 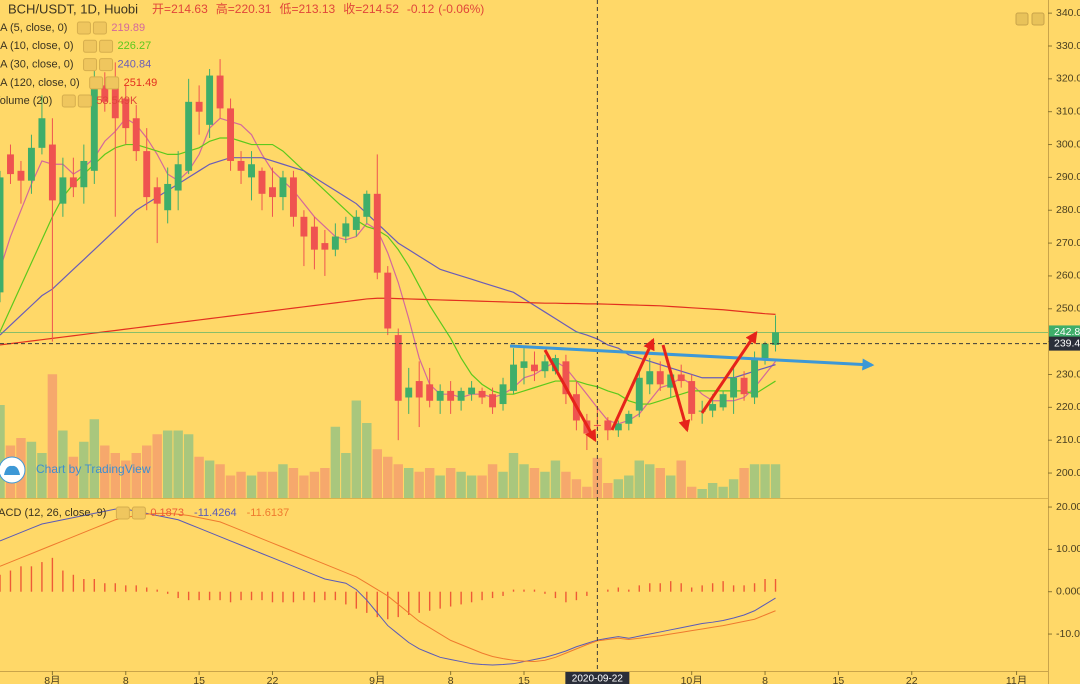 What do you see at coordinates (161, 9) in the screenshot?
I see `ohlc-label: 开=` at bounding box center [161, 9].